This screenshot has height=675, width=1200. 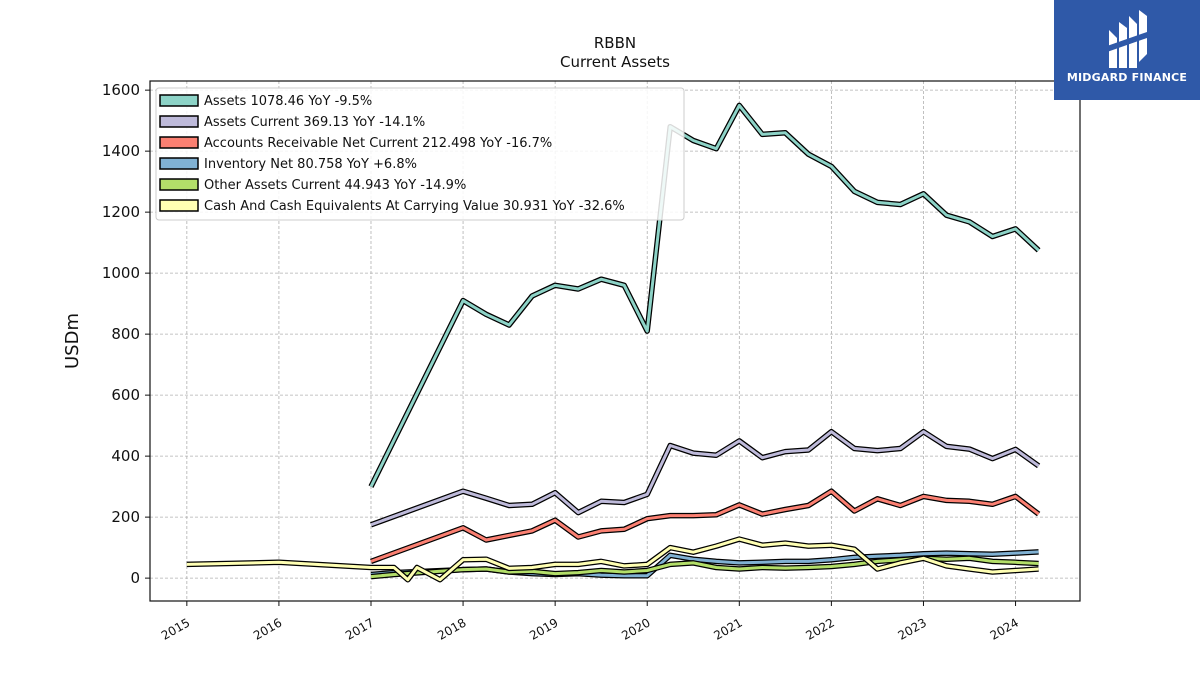 I want to click on chart-subtitle: Current Assets, so click(x=615, y=62).